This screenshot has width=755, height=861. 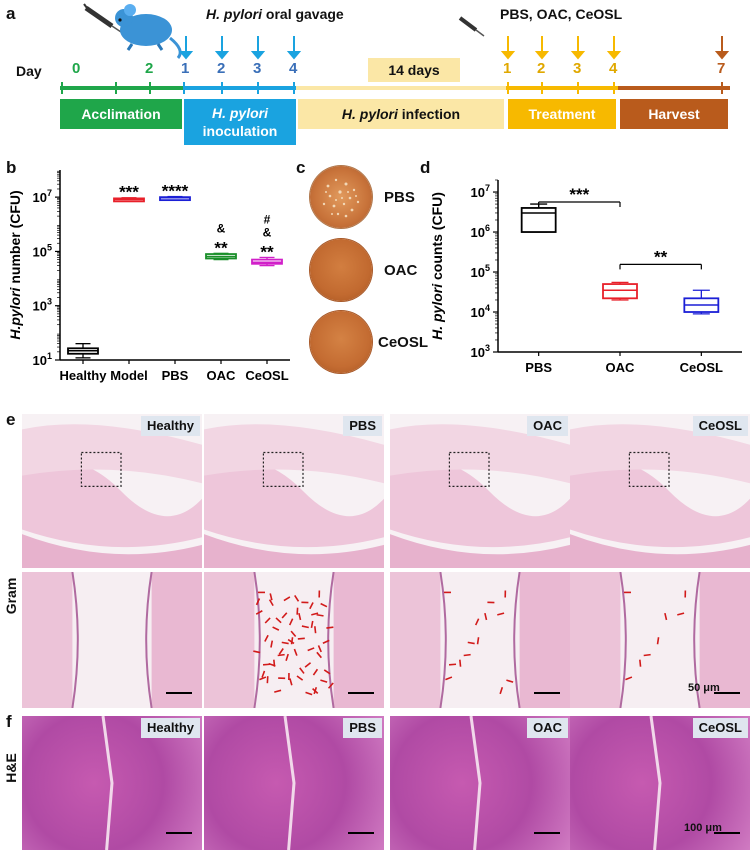 I want to click on x-tick-label: OAC, so click(x=222, y=375).